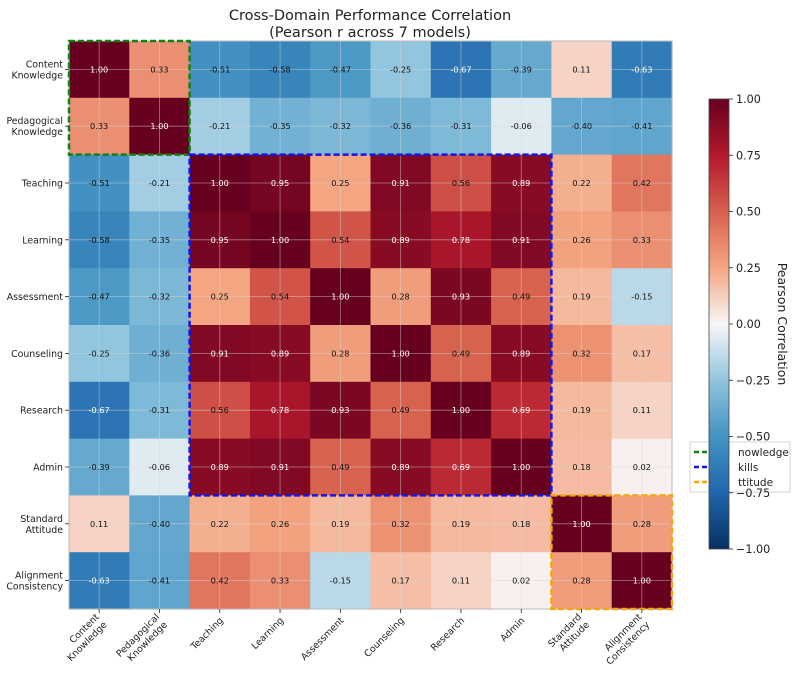 The image size is (793, 674). I want to click on row-tick-label: Learning, so click(42, 240).